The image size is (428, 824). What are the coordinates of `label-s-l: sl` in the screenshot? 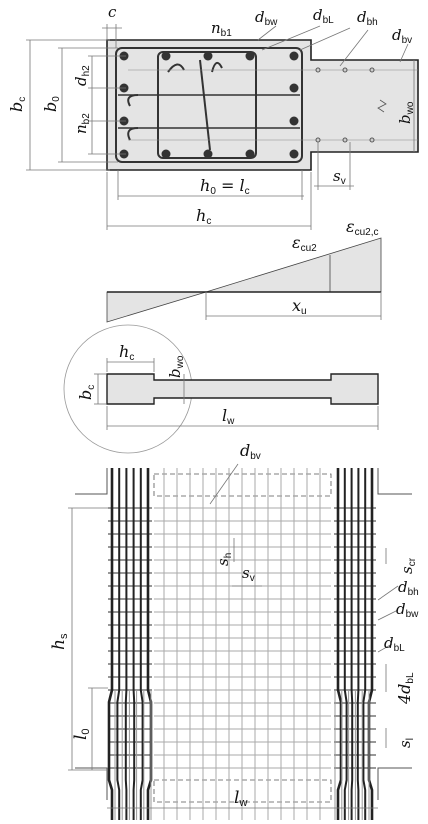 It's located at (406, 743).